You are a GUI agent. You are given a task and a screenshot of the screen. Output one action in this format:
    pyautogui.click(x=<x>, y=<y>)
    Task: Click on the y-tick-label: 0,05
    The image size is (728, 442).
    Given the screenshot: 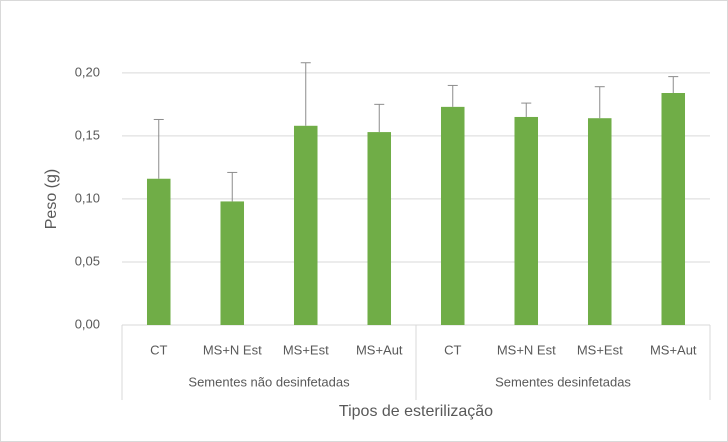 What is the action you would take?
    pyautogui.click(x=87, y=260)
    